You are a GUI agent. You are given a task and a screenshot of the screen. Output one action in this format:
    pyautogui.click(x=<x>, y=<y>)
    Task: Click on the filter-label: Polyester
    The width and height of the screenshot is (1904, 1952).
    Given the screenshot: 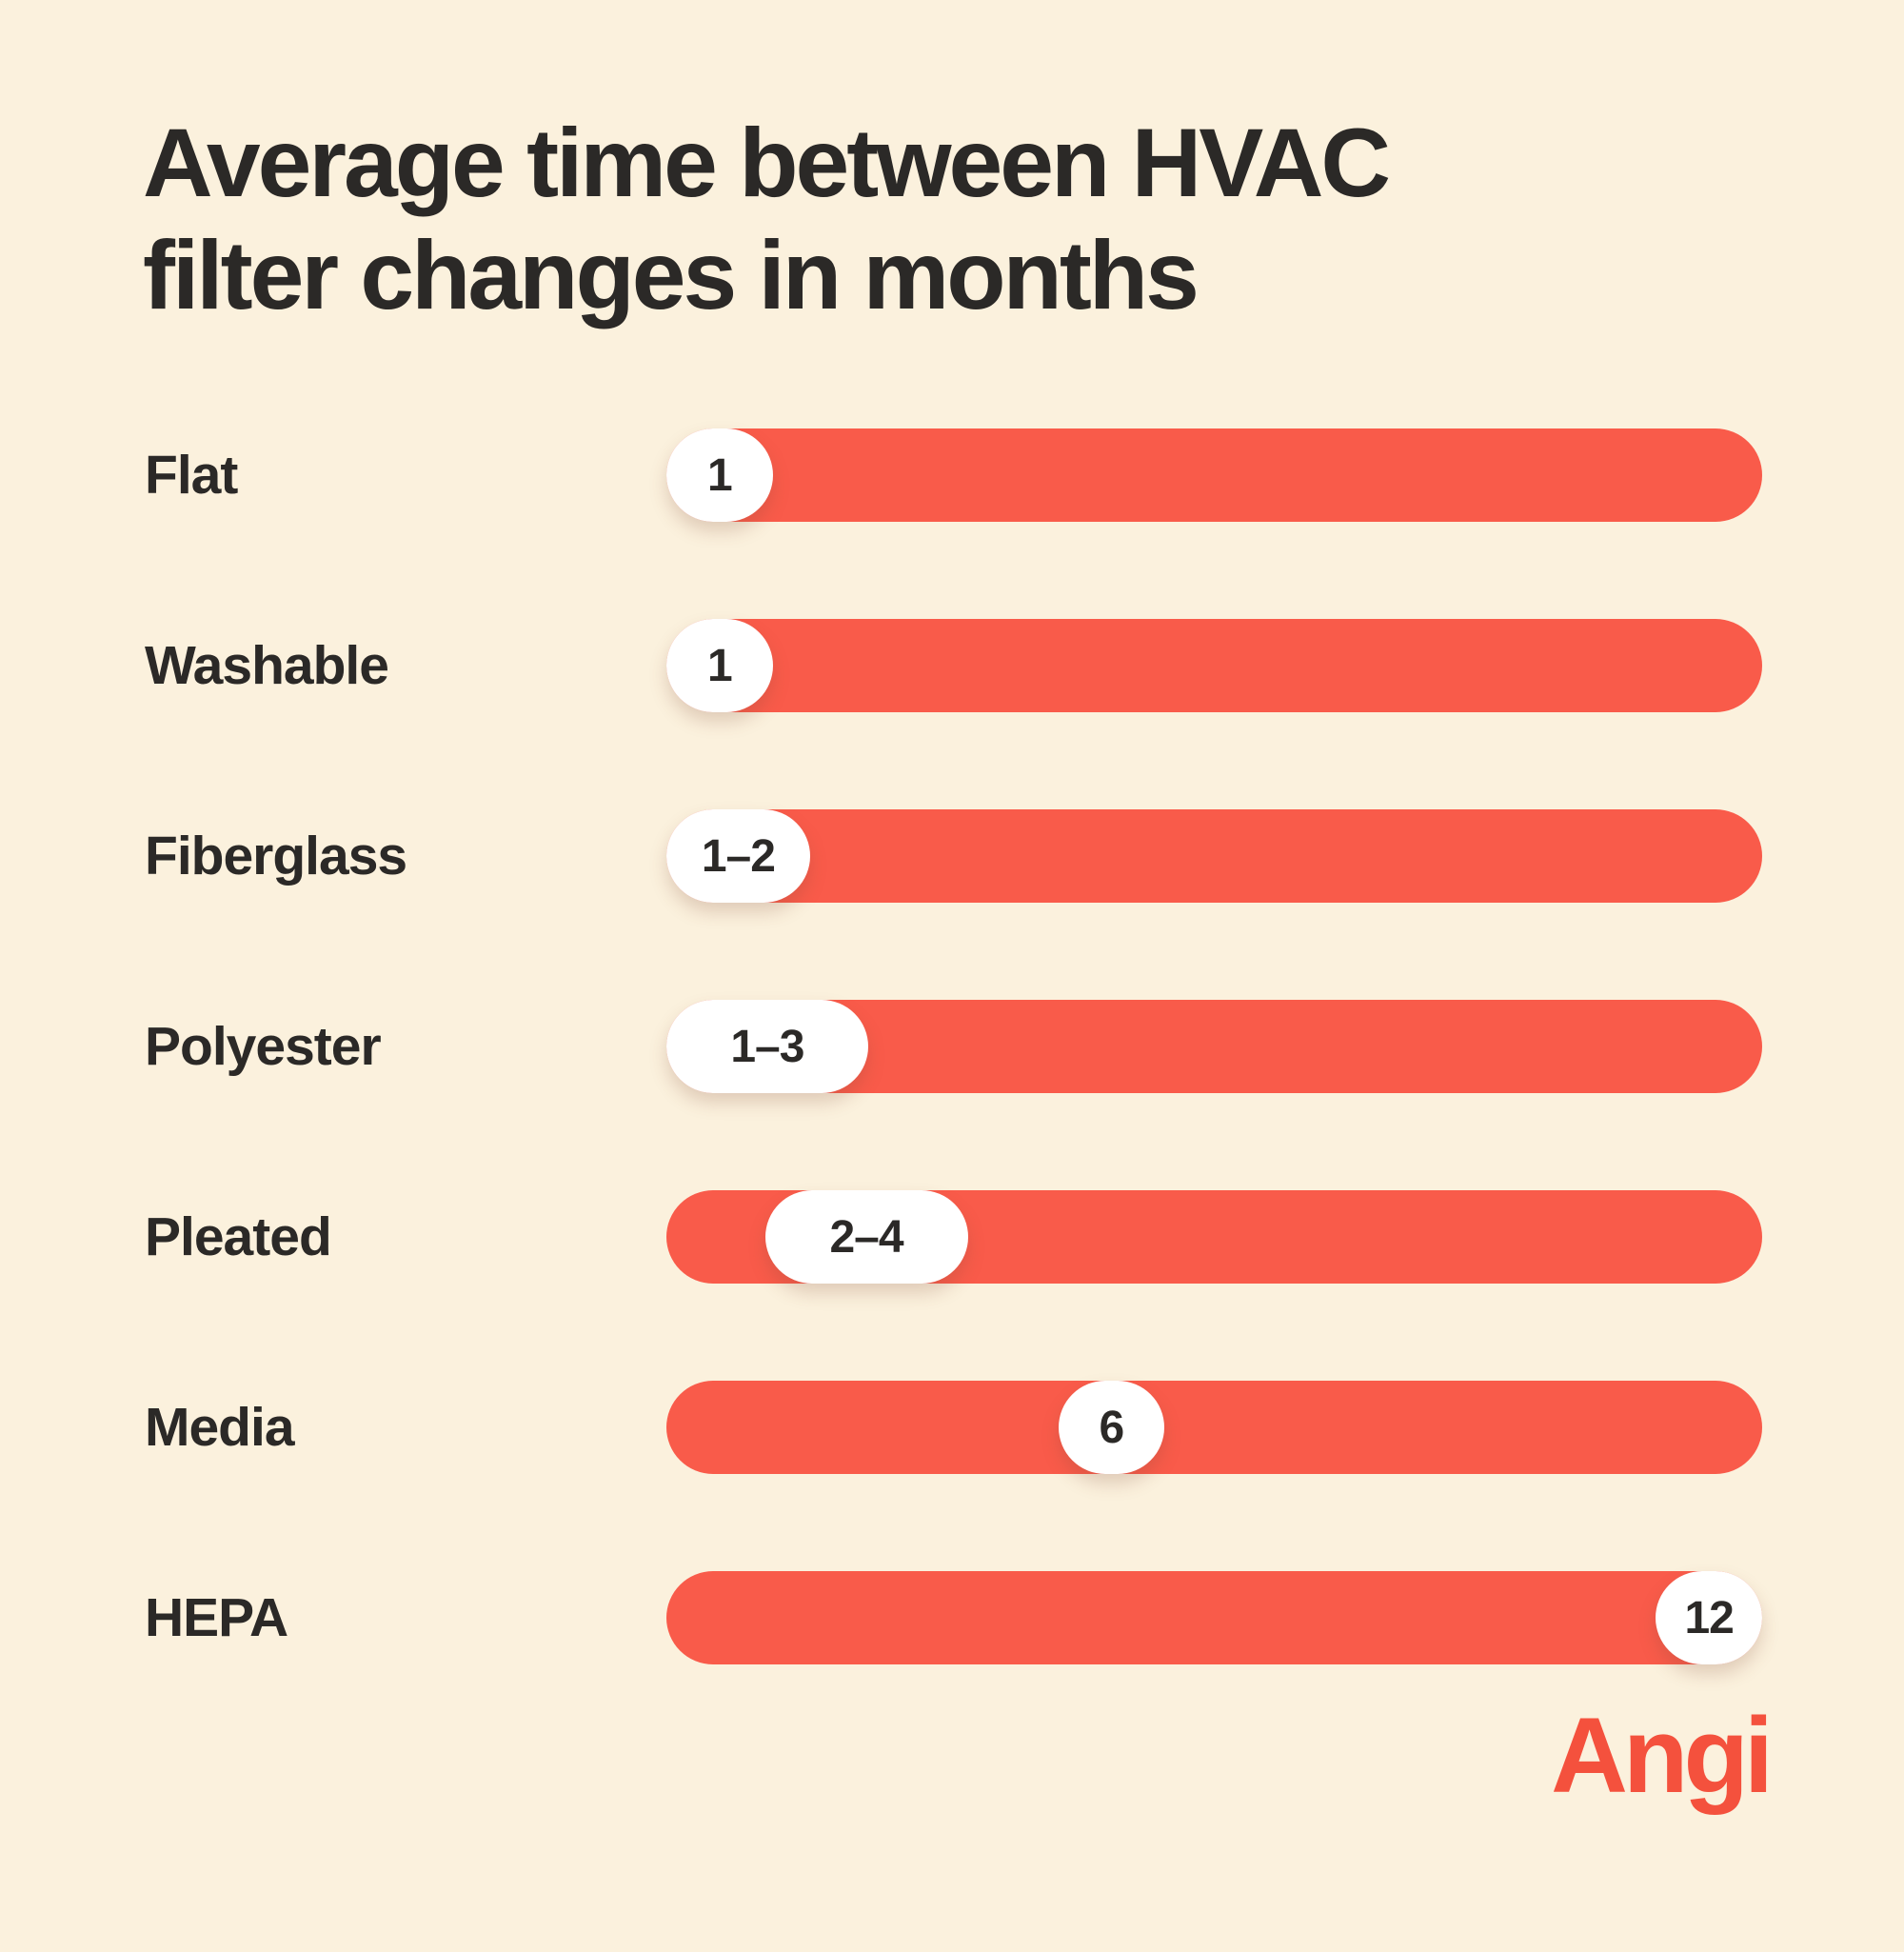 What is the action you would take?
    pyautogui.click(x=263, y=1046)
    